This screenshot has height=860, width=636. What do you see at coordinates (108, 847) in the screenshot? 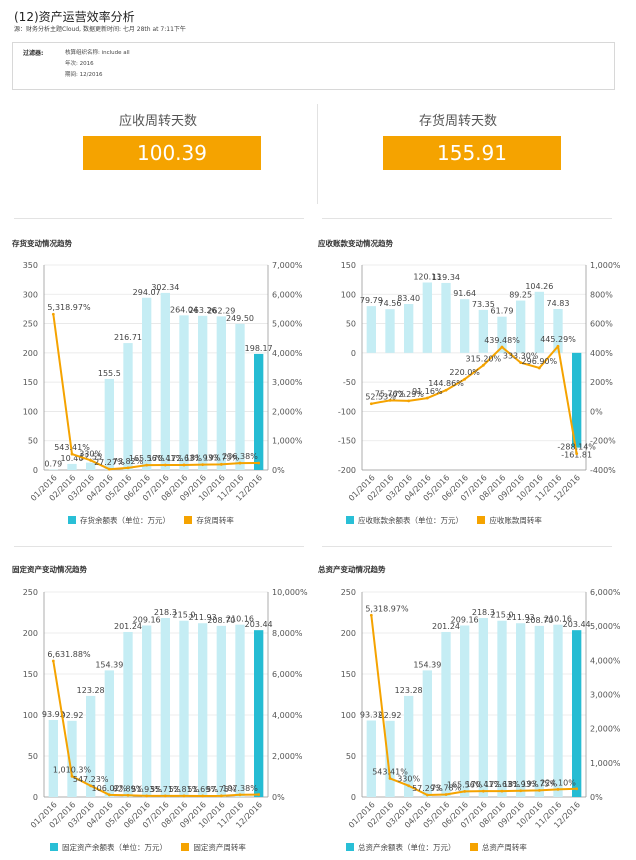
I see `legend-item: 固定资产余额表（单位：万元）` at bounding box center [108, 847].